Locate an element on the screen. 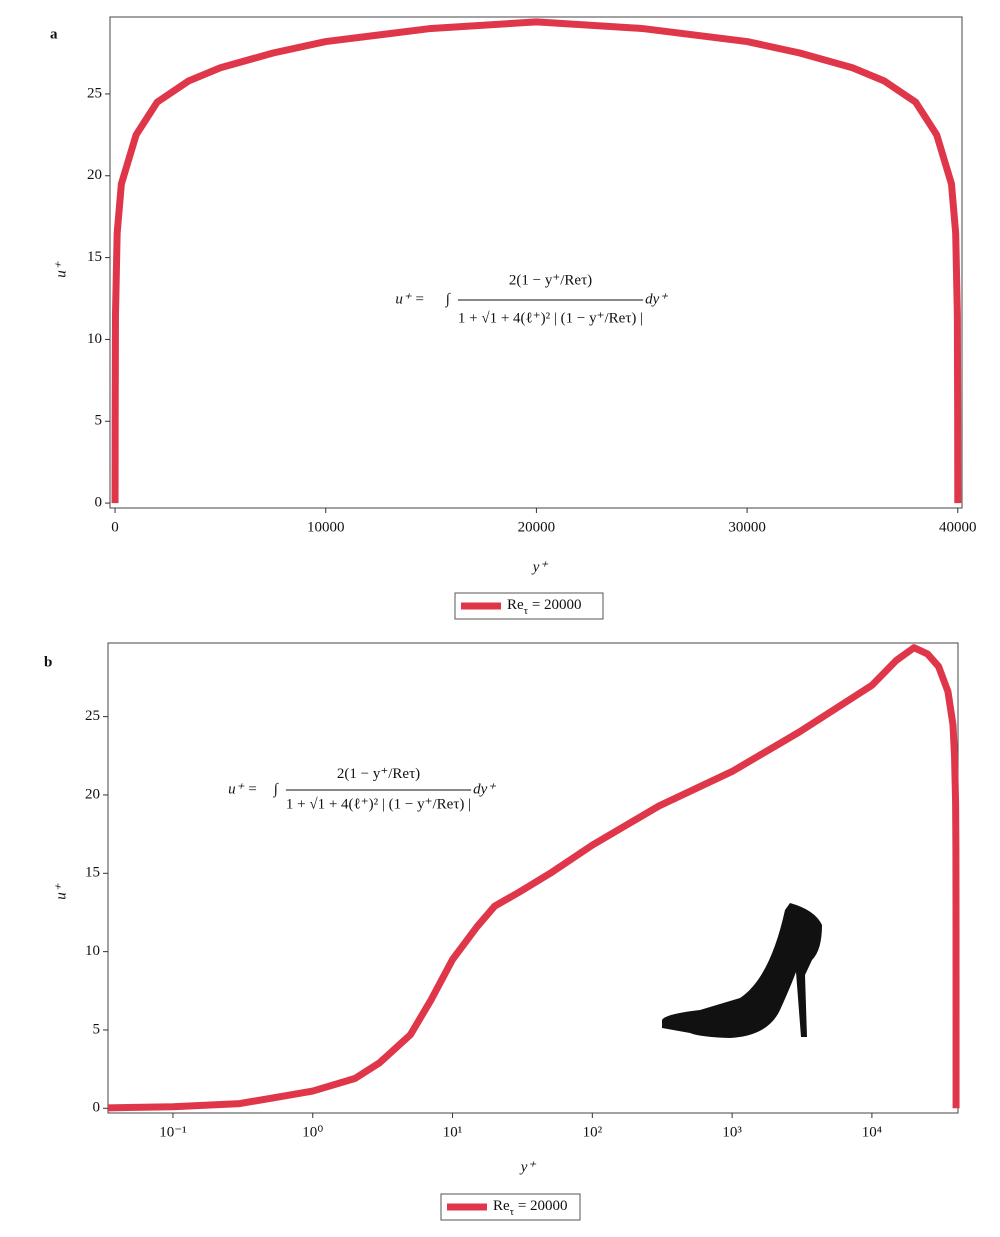 This screenshot has height=1237, width=1000. x-tick-label: 40000 is located at coordinates (958, 527).